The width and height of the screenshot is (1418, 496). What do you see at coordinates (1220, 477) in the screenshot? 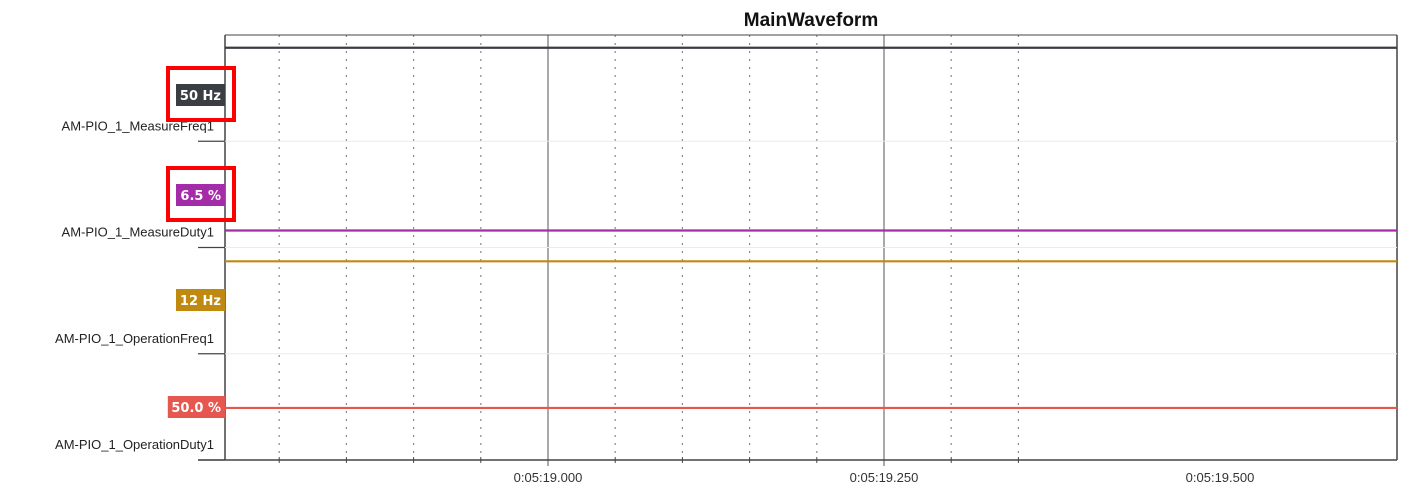
I see `x-tick-label: 0:05:19.500` at bounding box center [1220, 477].